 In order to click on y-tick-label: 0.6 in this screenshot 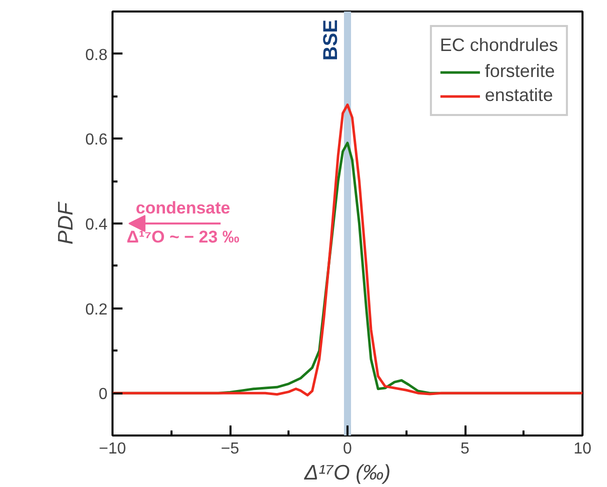, I will do `click(96, 140)`.